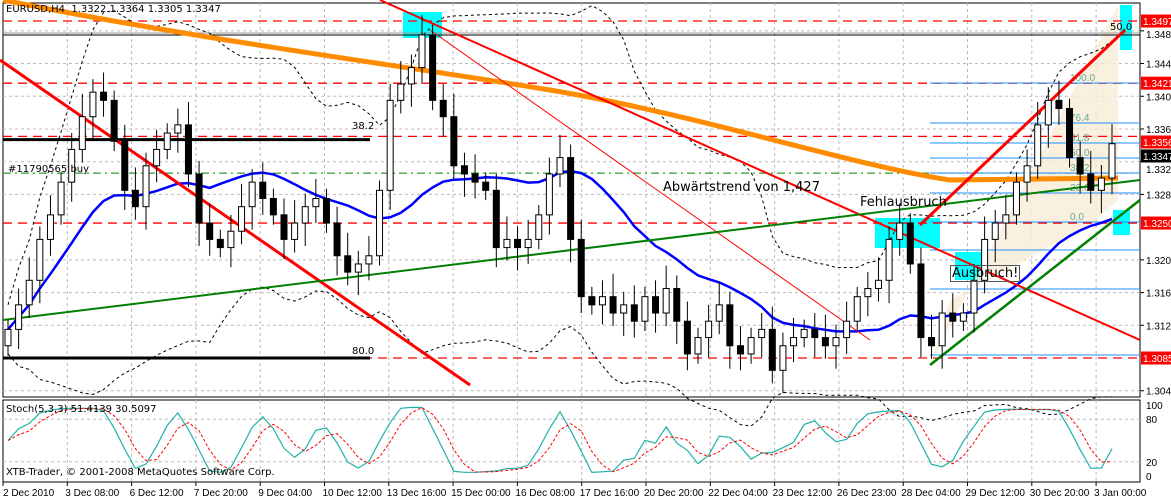 This screenshot has width=1171, height=500. What do you see at coordinates (29, 493) in the screenshot?
I see `x-tick-label: 2 Dec 2010` at bounding box center [29, 493].